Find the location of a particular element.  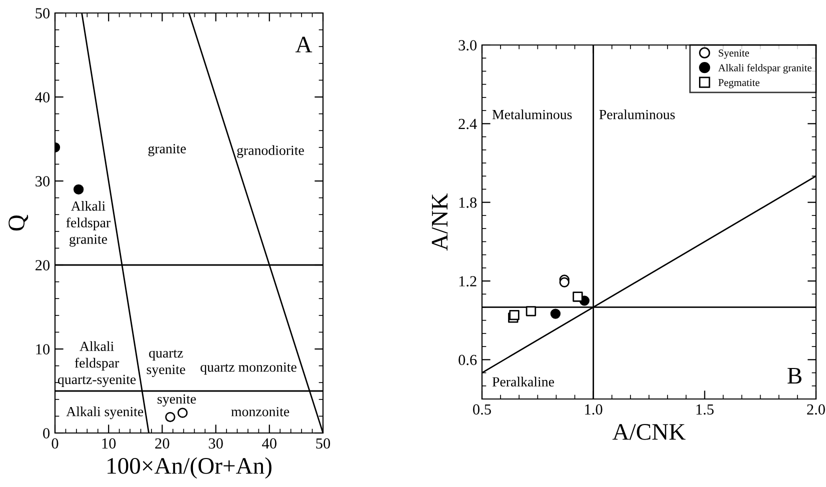

annotation: granite is located at coordinates (167, 150).